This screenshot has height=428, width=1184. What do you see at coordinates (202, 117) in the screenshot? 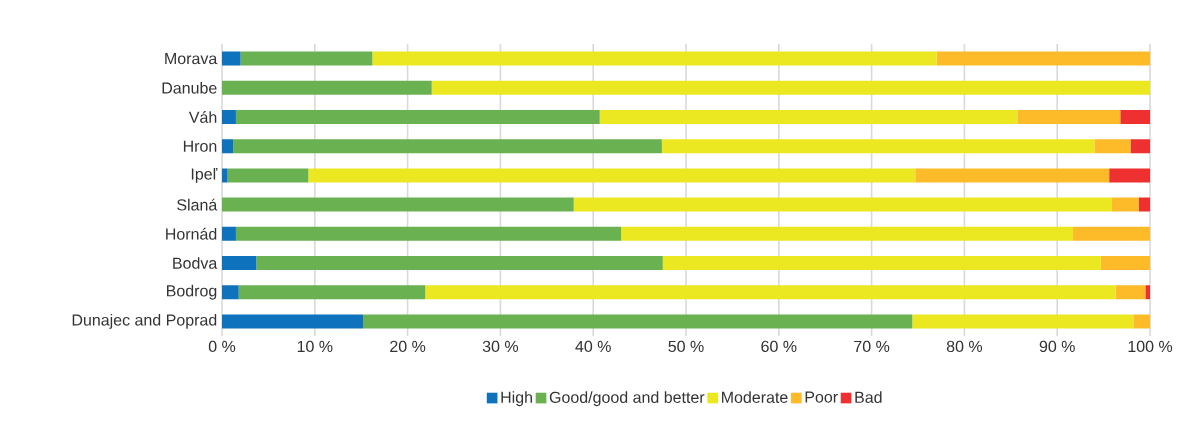
I see `y-tick-label: Váh` at bounding box center [202, 117].